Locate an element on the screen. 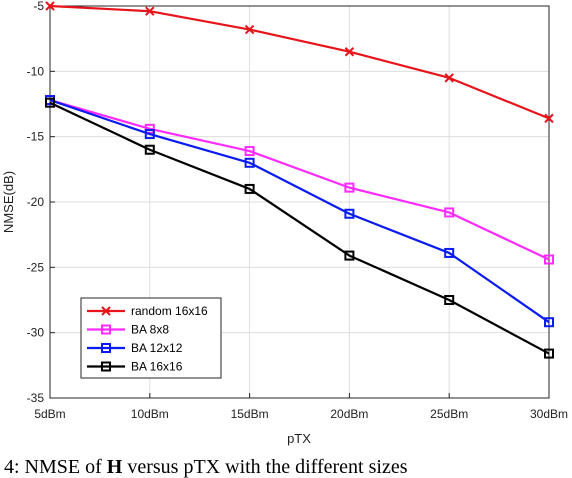 Image resolution: width=572 pixels, height=478 pixels. caption-bold-symbol: H is located at coordinates (114, 467).